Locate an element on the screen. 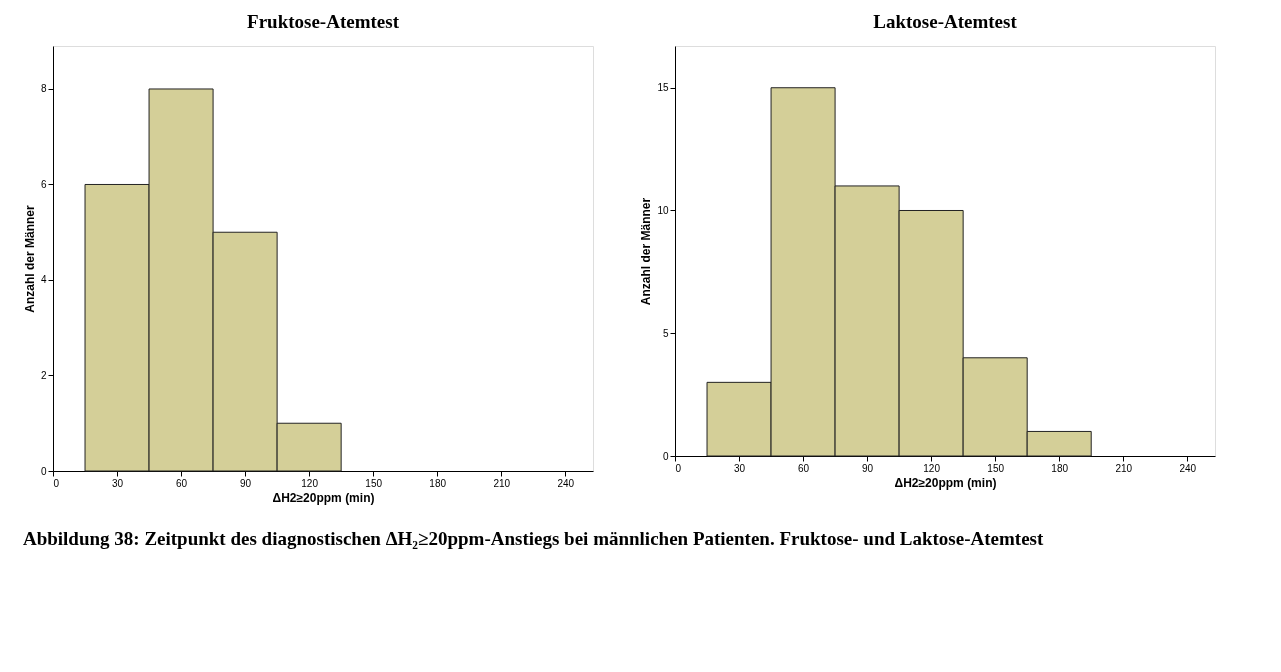 The width and height of the screenshot is (1281, 672). y-tick-label: 8 is located at coordinates (43, 89).